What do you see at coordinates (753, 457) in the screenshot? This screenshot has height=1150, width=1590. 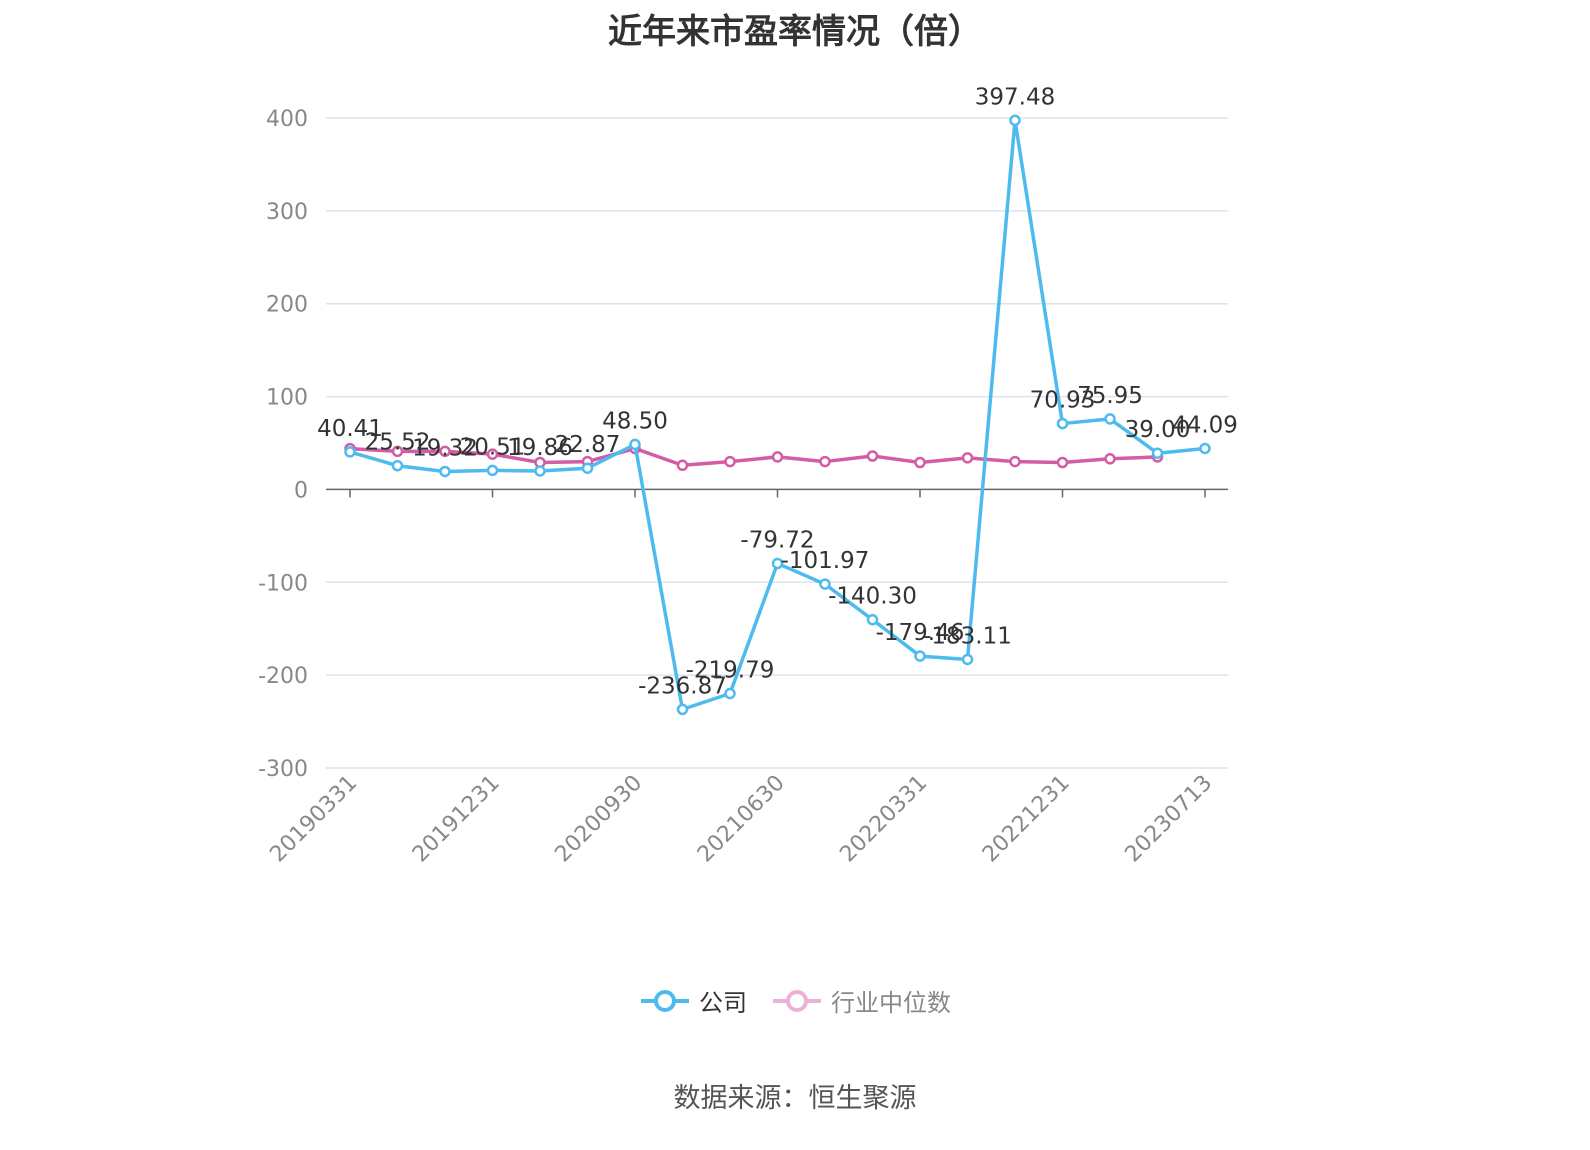 I see `series-line` at bounding box center [753, 457].